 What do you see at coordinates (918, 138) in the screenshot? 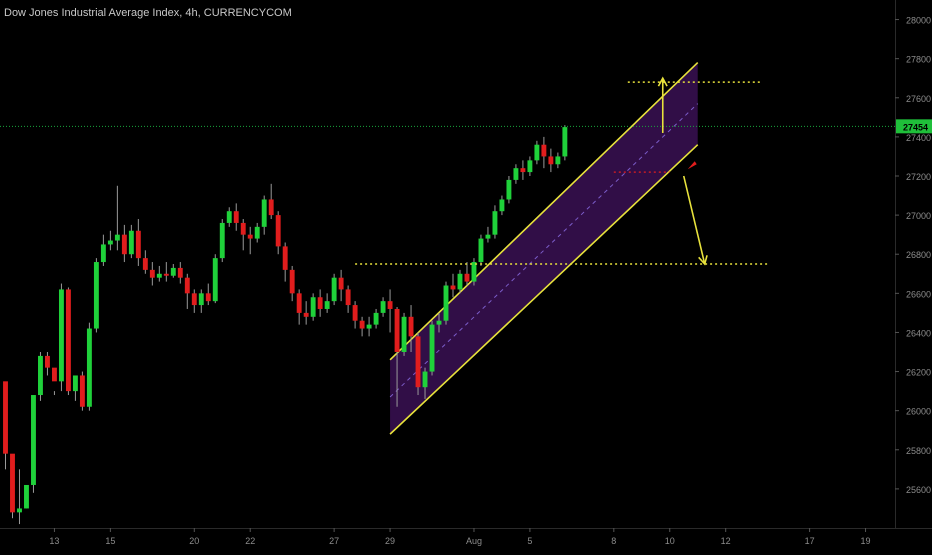
I see `price-tick-label: 27400` at bounding box center [918, 138].